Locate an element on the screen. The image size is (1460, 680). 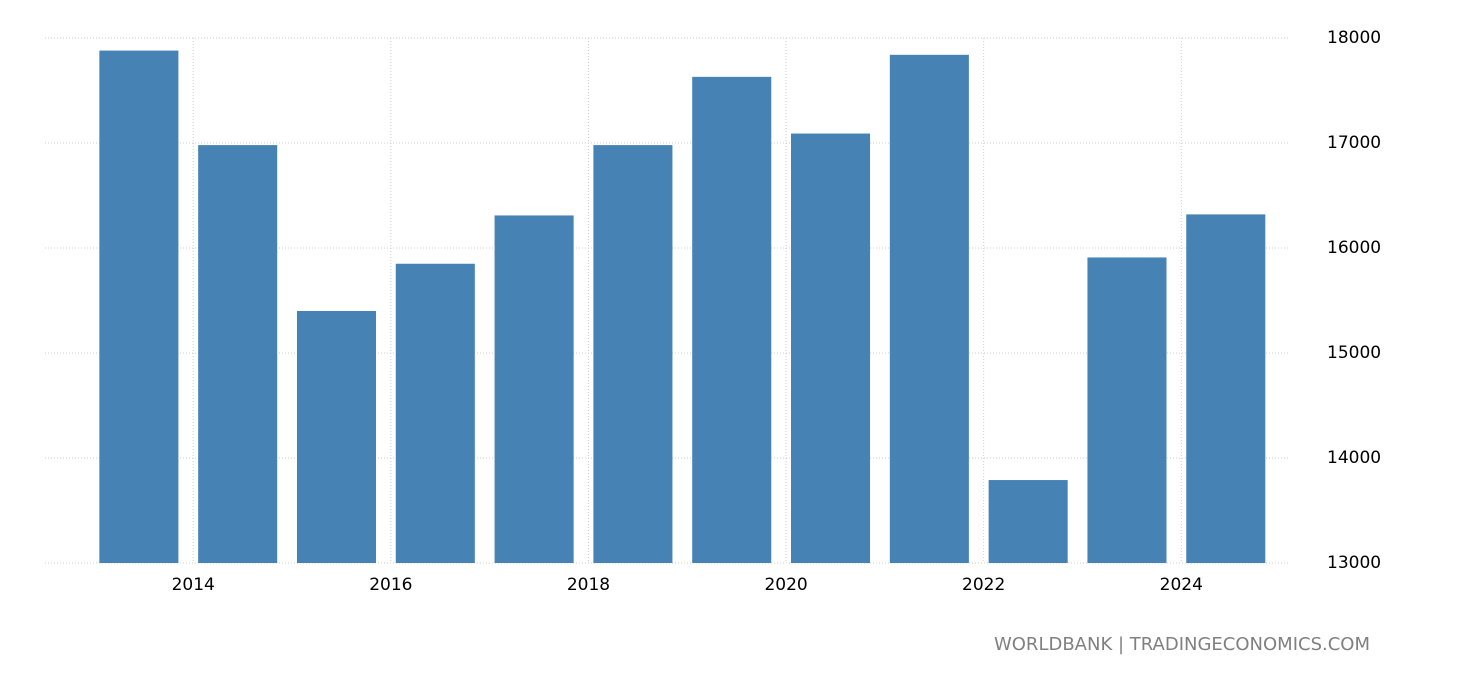
source: WORLDBANK | TRADINGECONOMICS.COM is located at coordinates (1182, 644).